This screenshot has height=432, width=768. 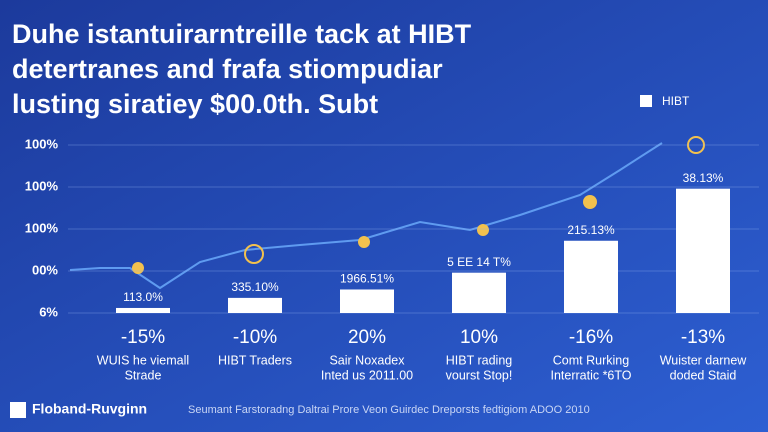 I want to click on change-label: -10%, so click(x=255, y=337).